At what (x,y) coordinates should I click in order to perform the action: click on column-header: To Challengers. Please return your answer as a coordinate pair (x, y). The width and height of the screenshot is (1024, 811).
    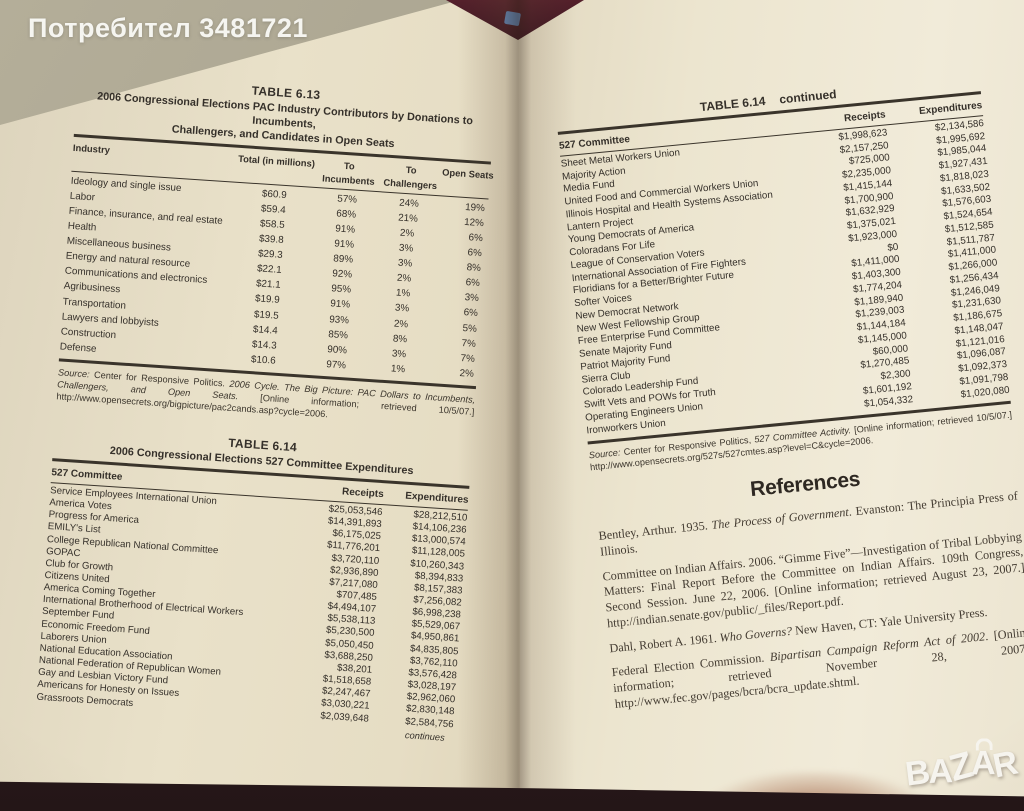
    Looking at the image, I should click on (410, 177).